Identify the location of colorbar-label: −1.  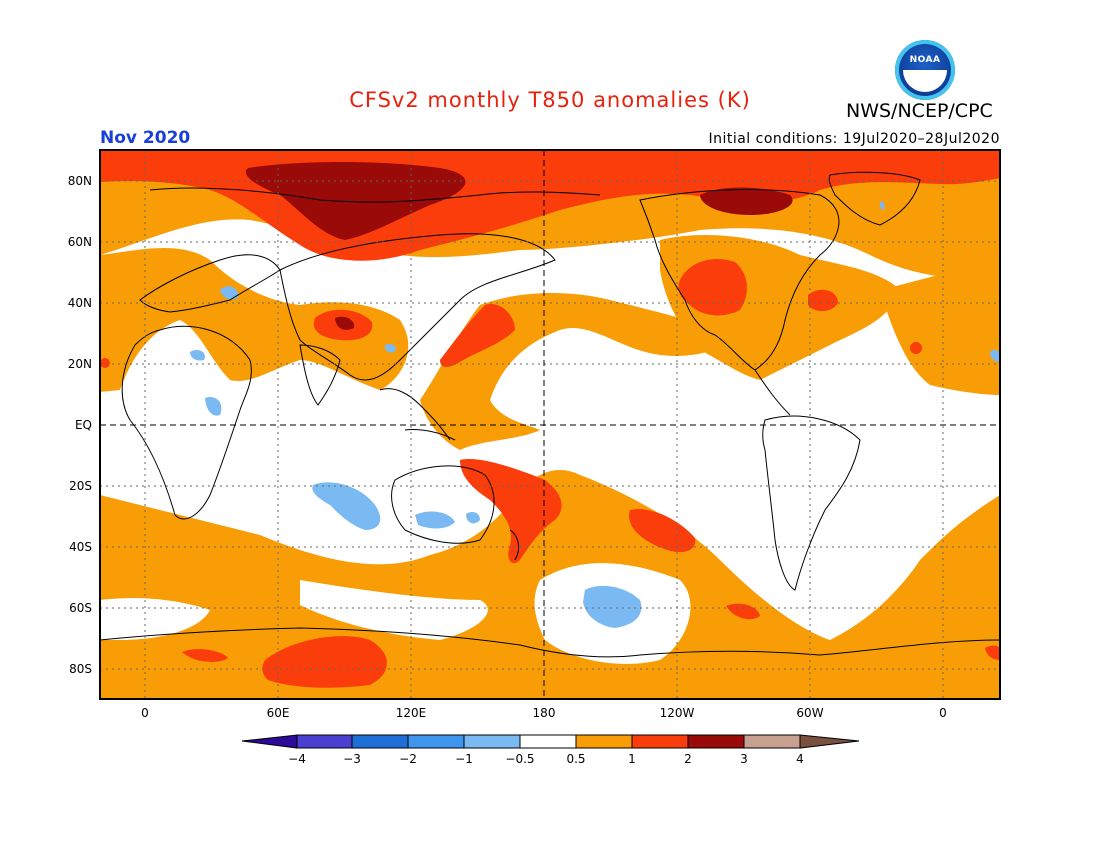
(464, 759).